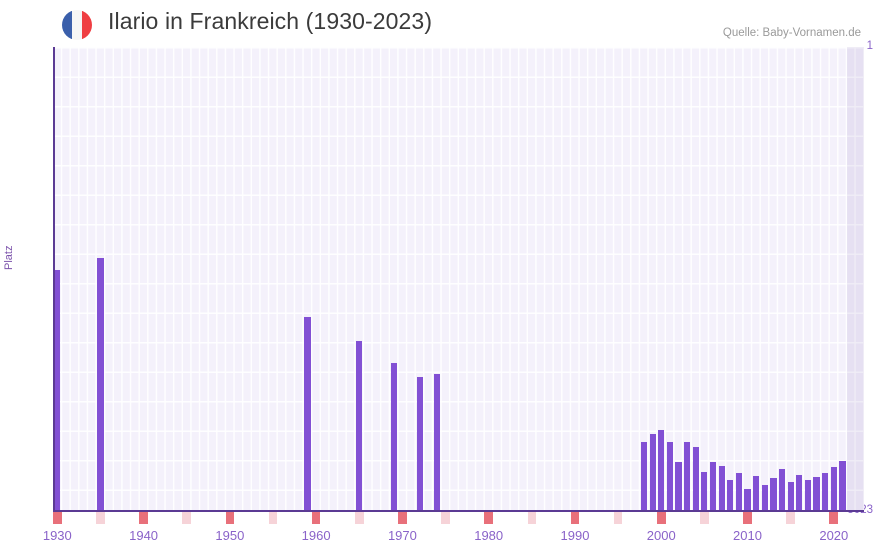 The width and height of the screenshot is (873, 552). What do you see at coordinates (9, 257) in the screenshot?
I see `y-axis-title: Platz` at bounding box center [9, 257].